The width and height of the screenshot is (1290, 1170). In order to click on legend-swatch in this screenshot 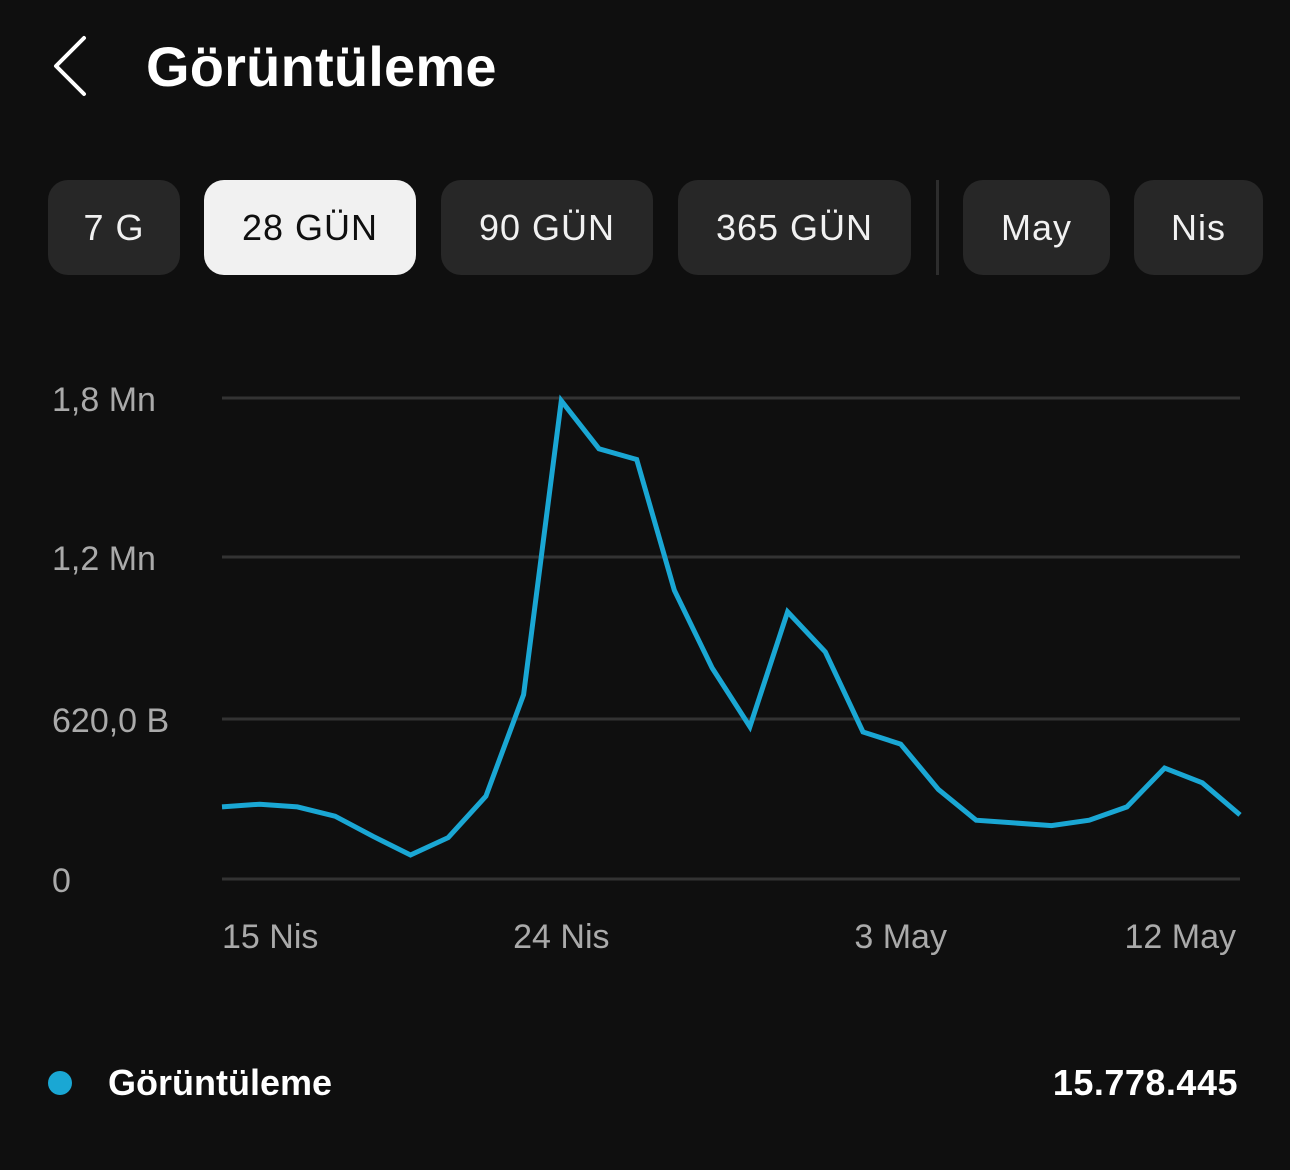, I will do `click(60, 1083)`.